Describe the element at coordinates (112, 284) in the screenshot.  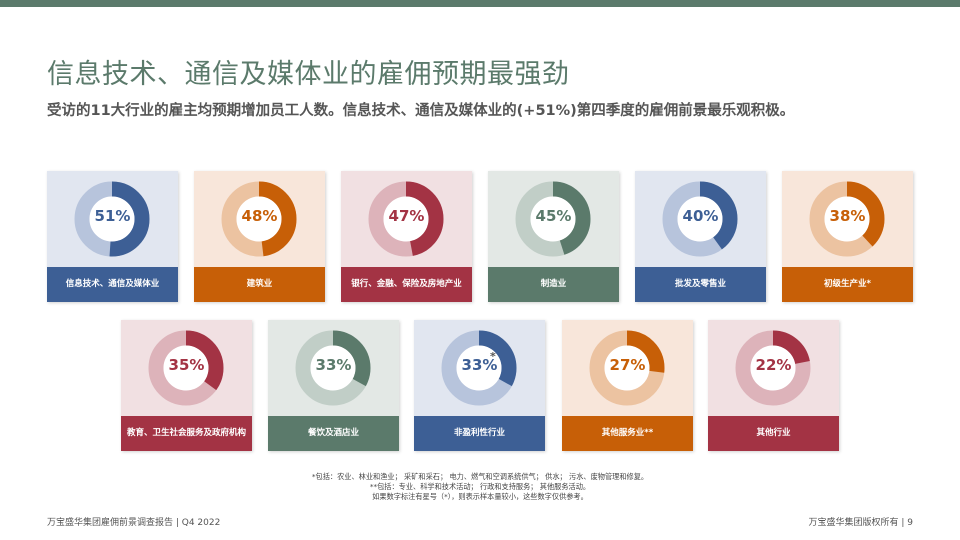
I see `industry-label: 信息技术、通信及媒体业` at that location.